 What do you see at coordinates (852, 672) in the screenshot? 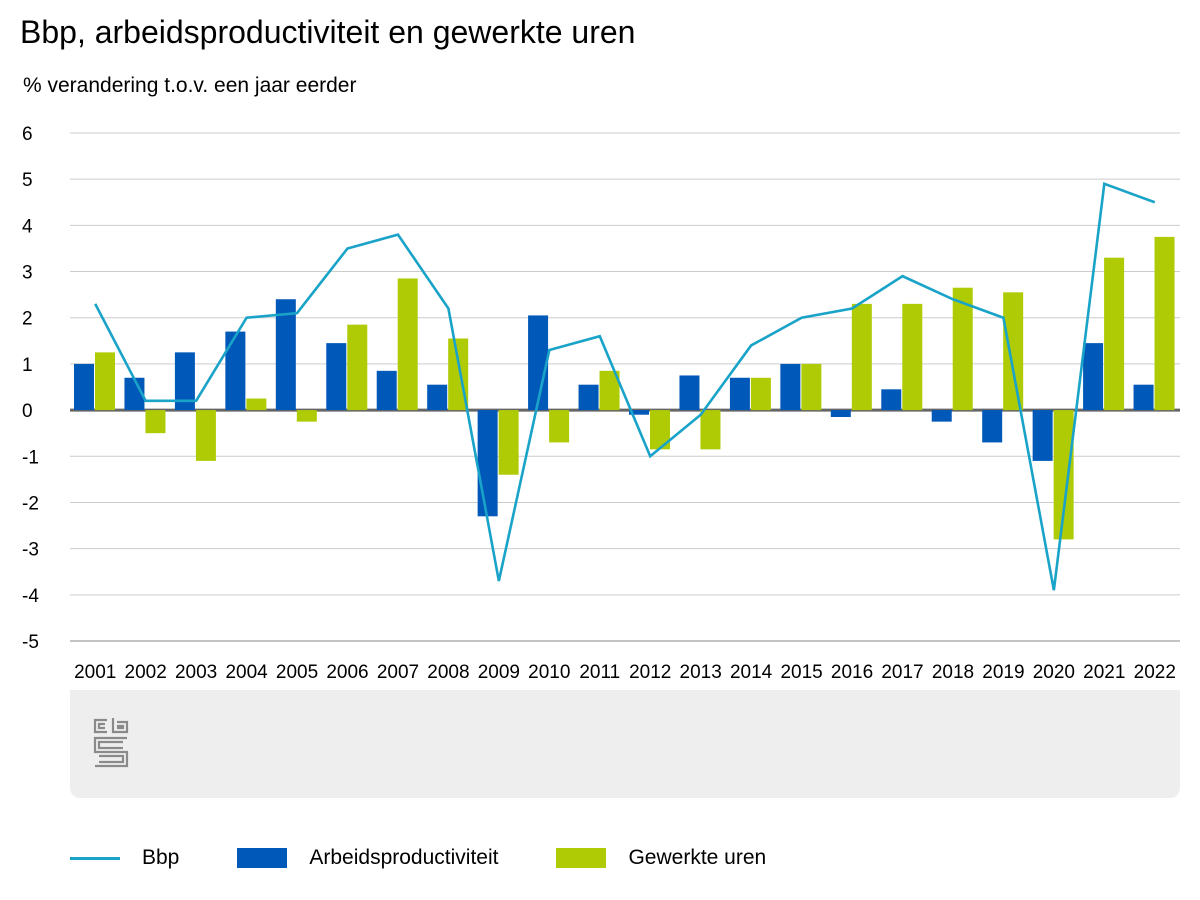
I see `x-tick-label: 2016` at bounding box center [852, 672].